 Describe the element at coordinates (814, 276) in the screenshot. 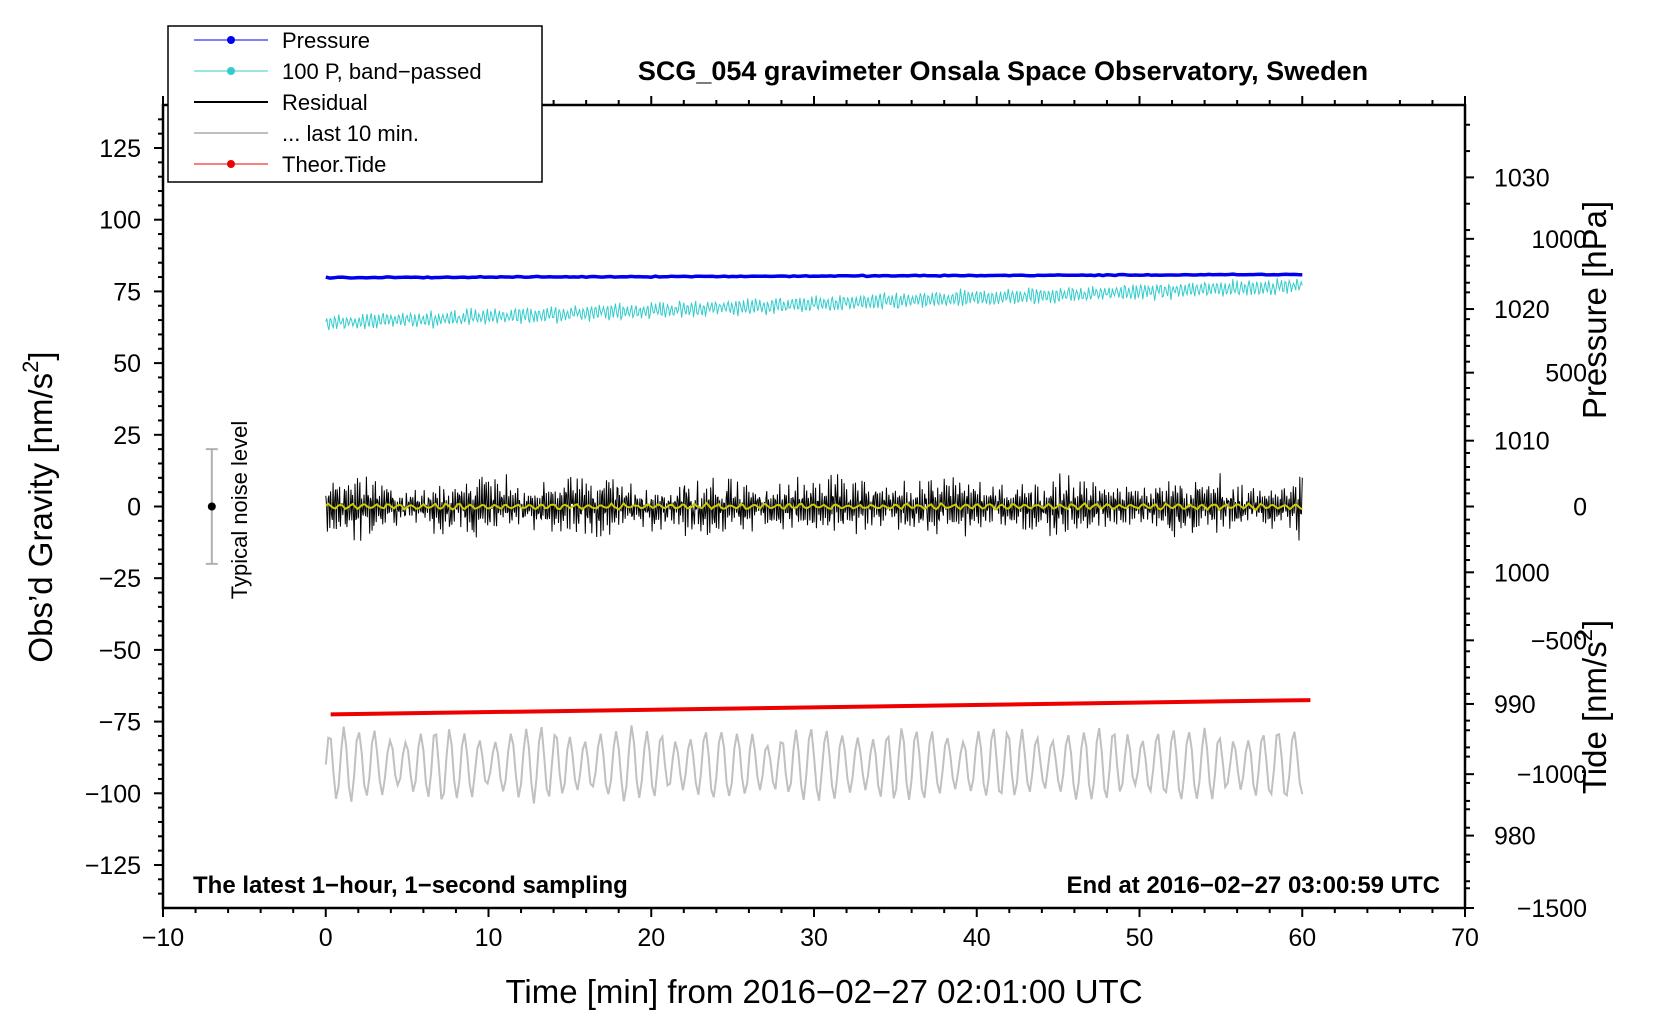

I see `series-pressure` at that location.